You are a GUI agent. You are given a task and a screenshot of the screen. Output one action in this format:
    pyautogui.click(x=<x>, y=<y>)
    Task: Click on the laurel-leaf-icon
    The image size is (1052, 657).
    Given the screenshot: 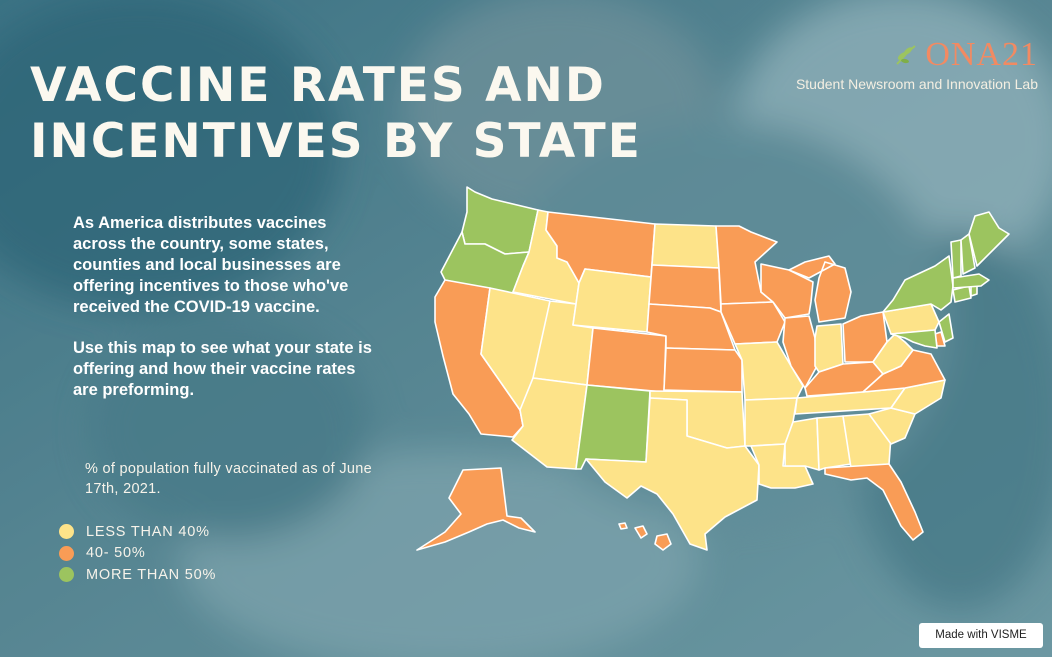 What is the action you would take?
    pyautogui.click(x=906, y=55)
    